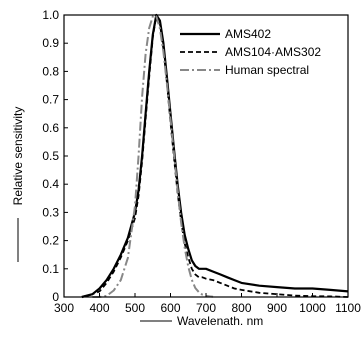 The width and height of the screenshot is (361, 339). Describe the element at coordinates (220, 321) in the screenshot. I see `x-axis-title: Wavelenath. nm` at that location.